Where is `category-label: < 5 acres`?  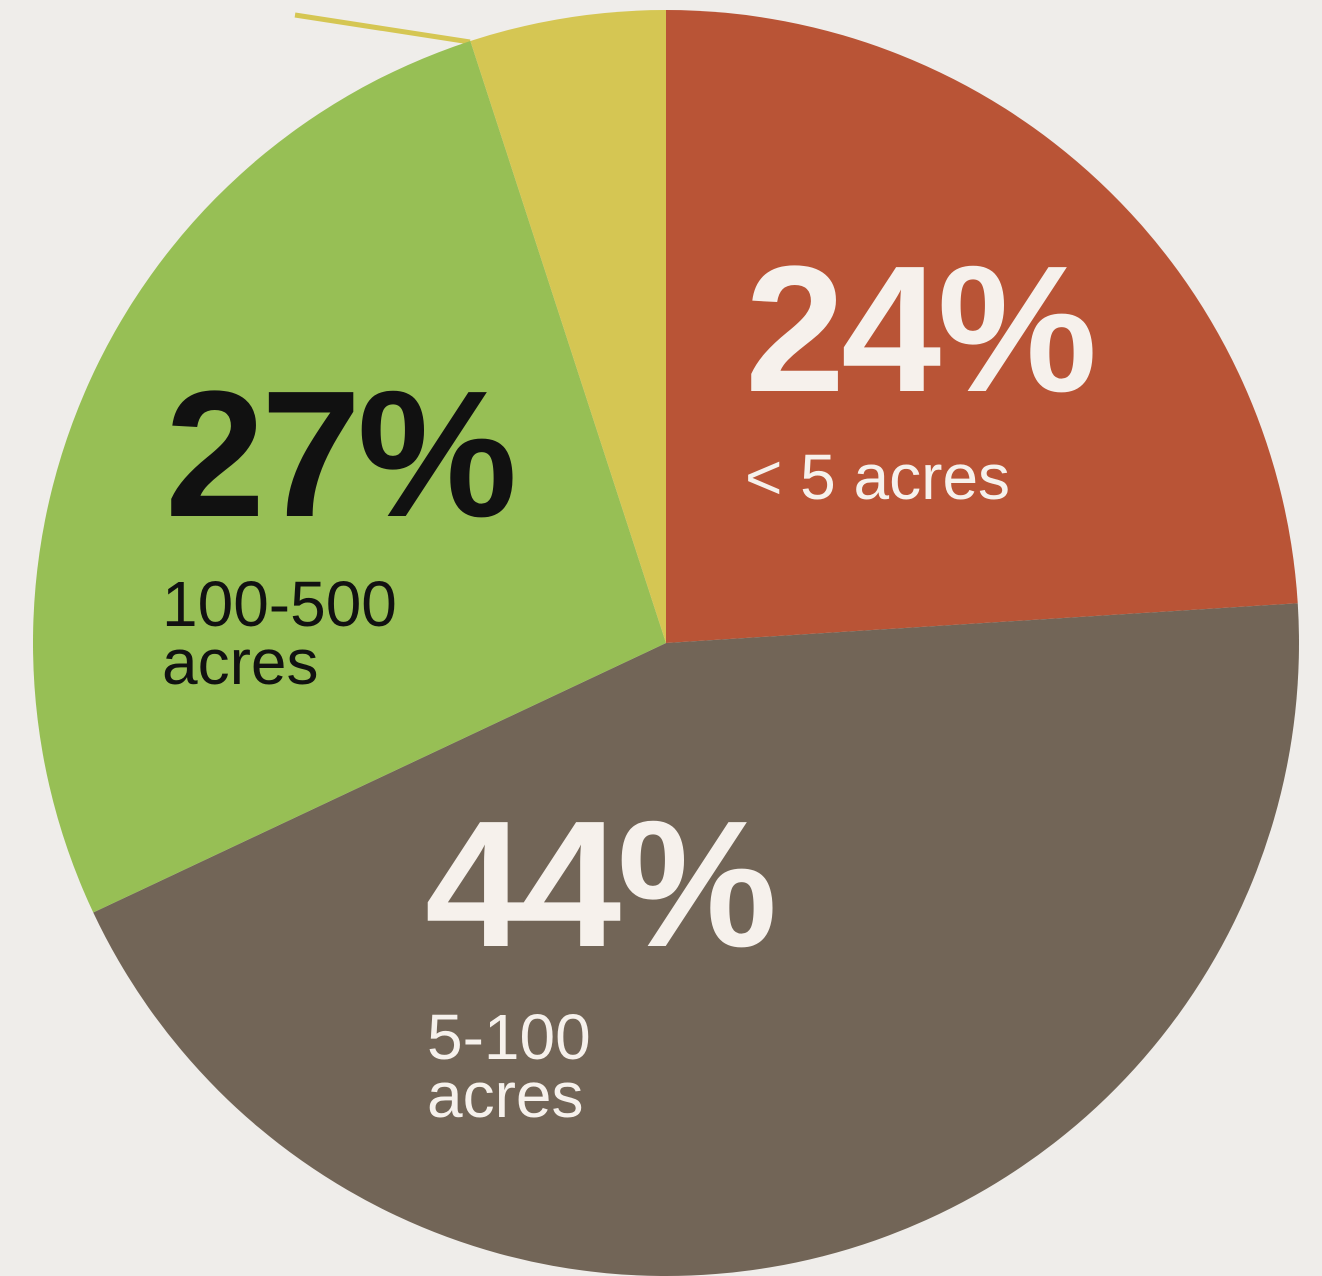
category-label: < 5 acres is located at coordinates (878, 477).